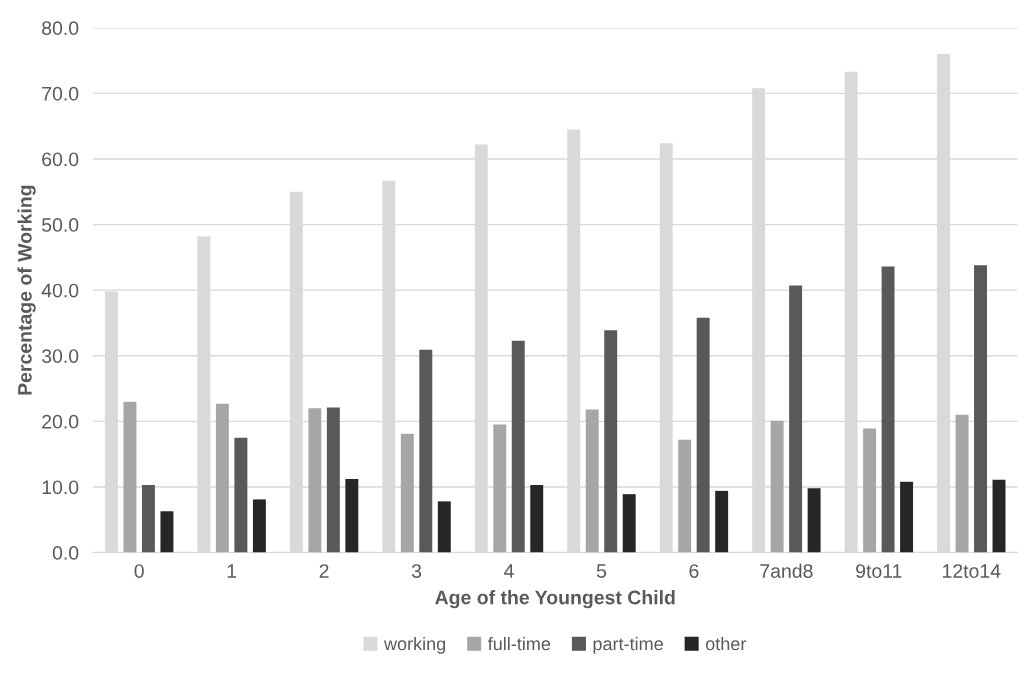 This screenshot has width=1033, height=695. What do you see at coordinates (628, 645) in the screenshot?
I see `legend-label: part-time` at bounding box center [628, 645].